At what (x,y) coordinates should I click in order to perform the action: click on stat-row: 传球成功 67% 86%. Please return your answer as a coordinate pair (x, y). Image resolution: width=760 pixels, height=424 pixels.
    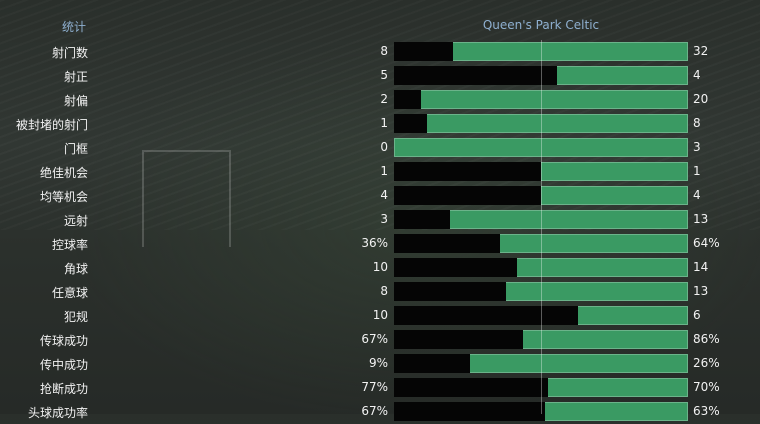
    Looking at the image, I should click on (380, 340).